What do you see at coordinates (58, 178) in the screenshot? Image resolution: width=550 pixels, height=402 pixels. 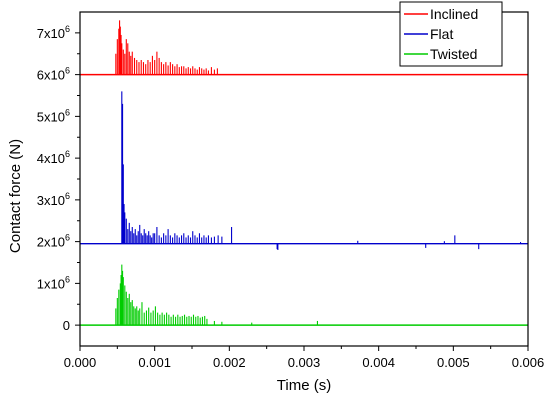 I see `y-axis: 0 1x10⁶ 2x10⁶ 3x10⁶ 4x10⁶ 5x10⁶ 6x10⁶ 7x10⁶` at bounding box center [58, 178].